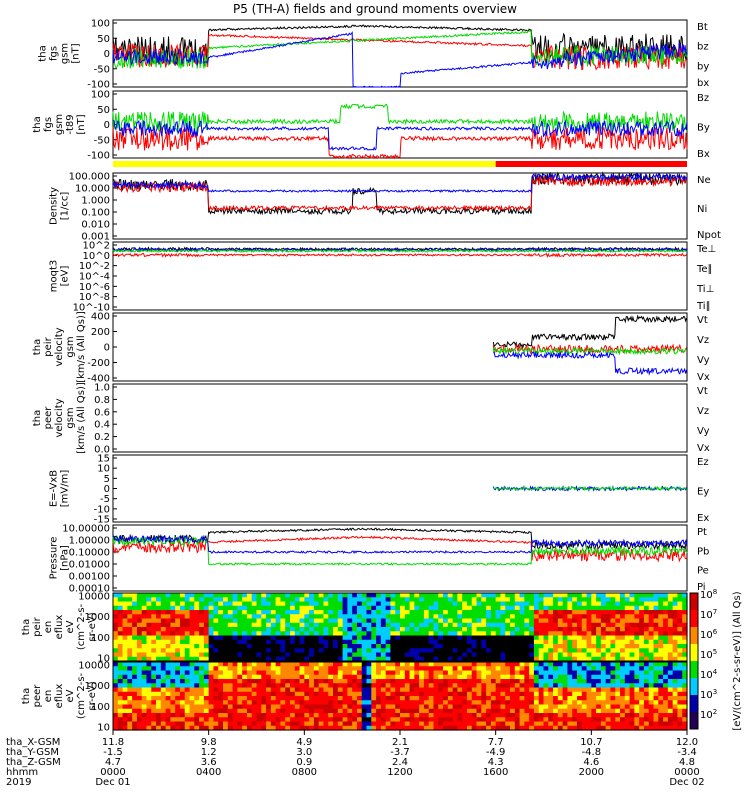 The height and width of the screenshot is (800, 750). Describe the element at coordinates (708, 594) in the screenshot. I see `colorbar-tick-label: 108` at that location.